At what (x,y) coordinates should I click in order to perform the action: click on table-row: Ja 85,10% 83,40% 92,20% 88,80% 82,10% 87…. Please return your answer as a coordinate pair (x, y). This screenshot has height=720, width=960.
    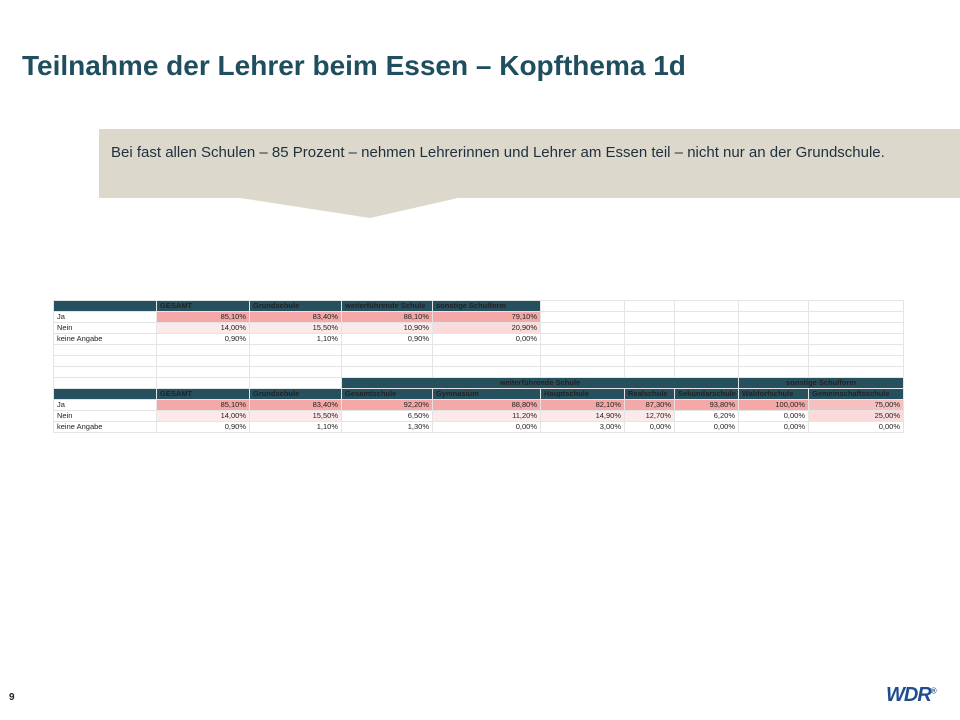
    Looking at the image, I should click on (478, 405).